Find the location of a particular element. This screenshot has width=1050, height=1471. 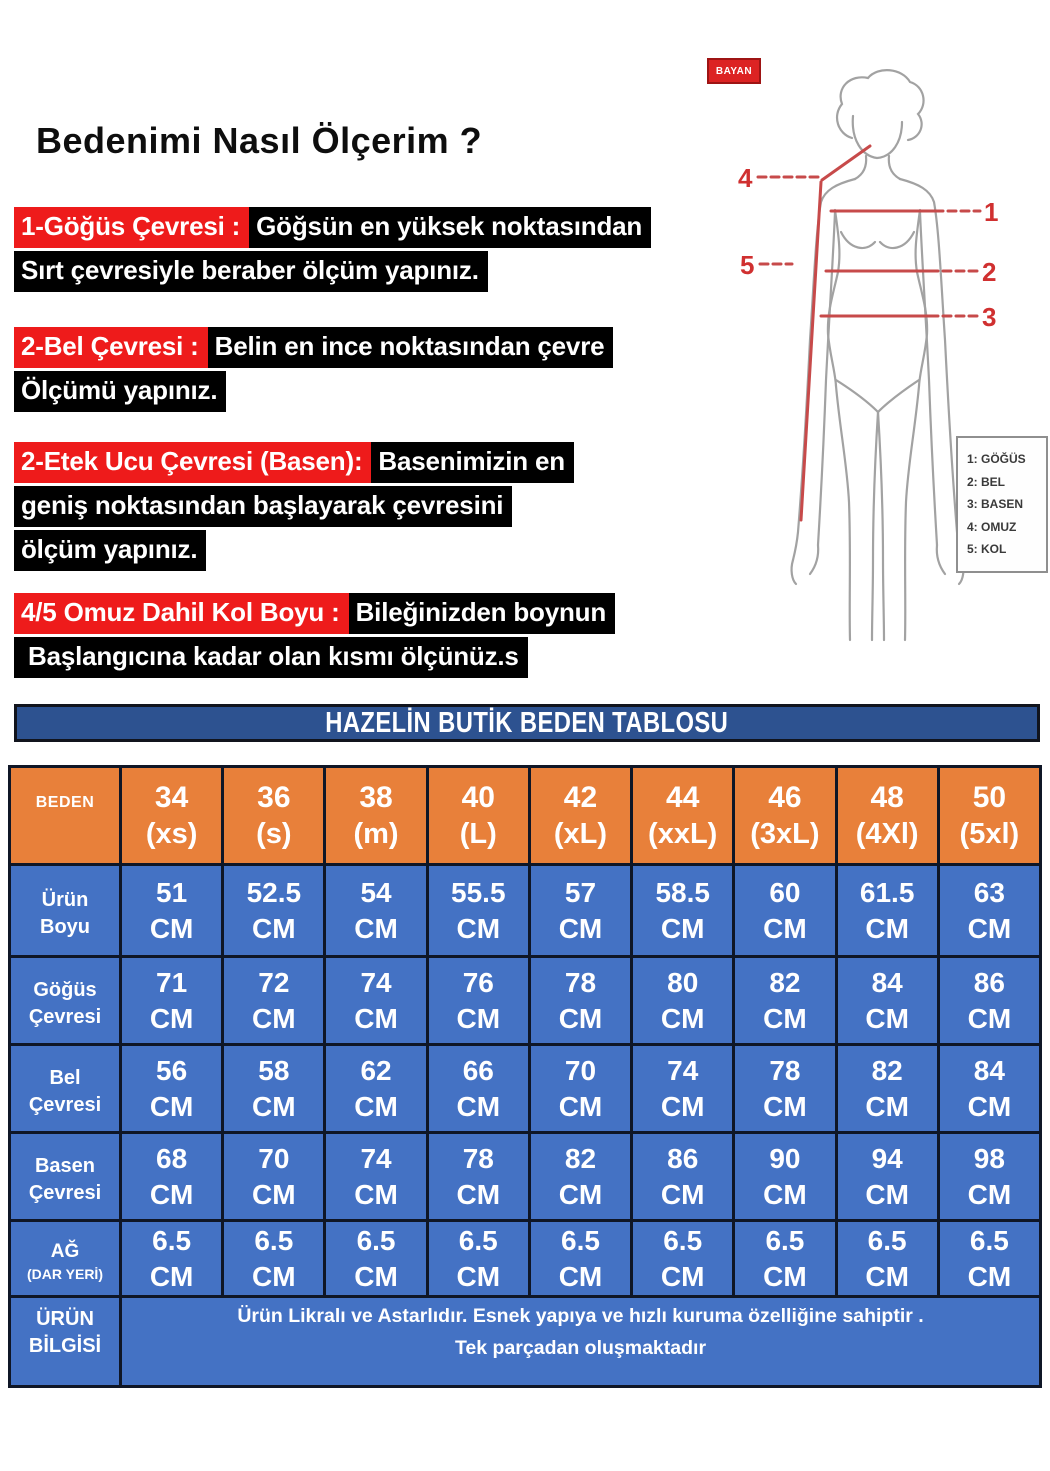

size-number: 38 is located at coordinates (376, 797).